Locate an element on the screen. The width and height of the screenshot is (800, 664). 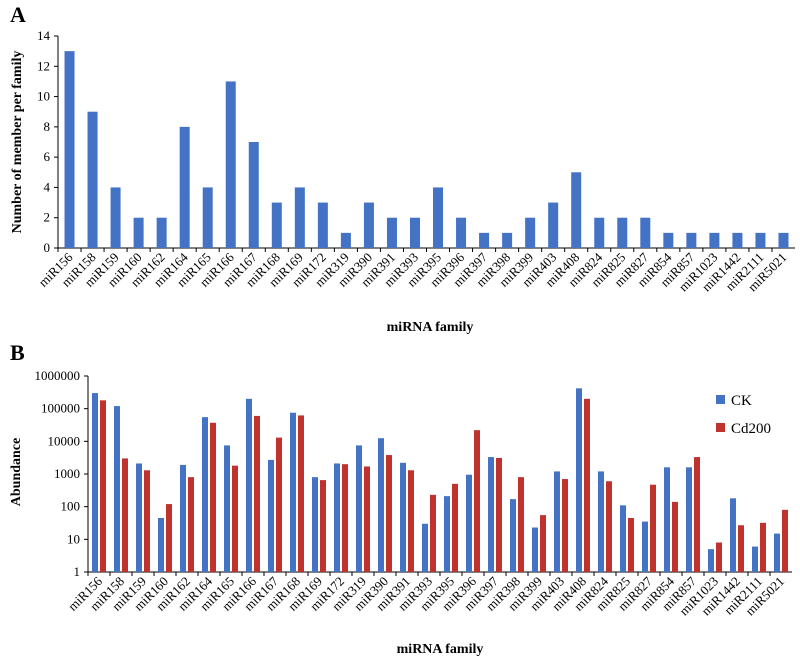
y-tick-label: 100 is located at coordinates (71, 506).